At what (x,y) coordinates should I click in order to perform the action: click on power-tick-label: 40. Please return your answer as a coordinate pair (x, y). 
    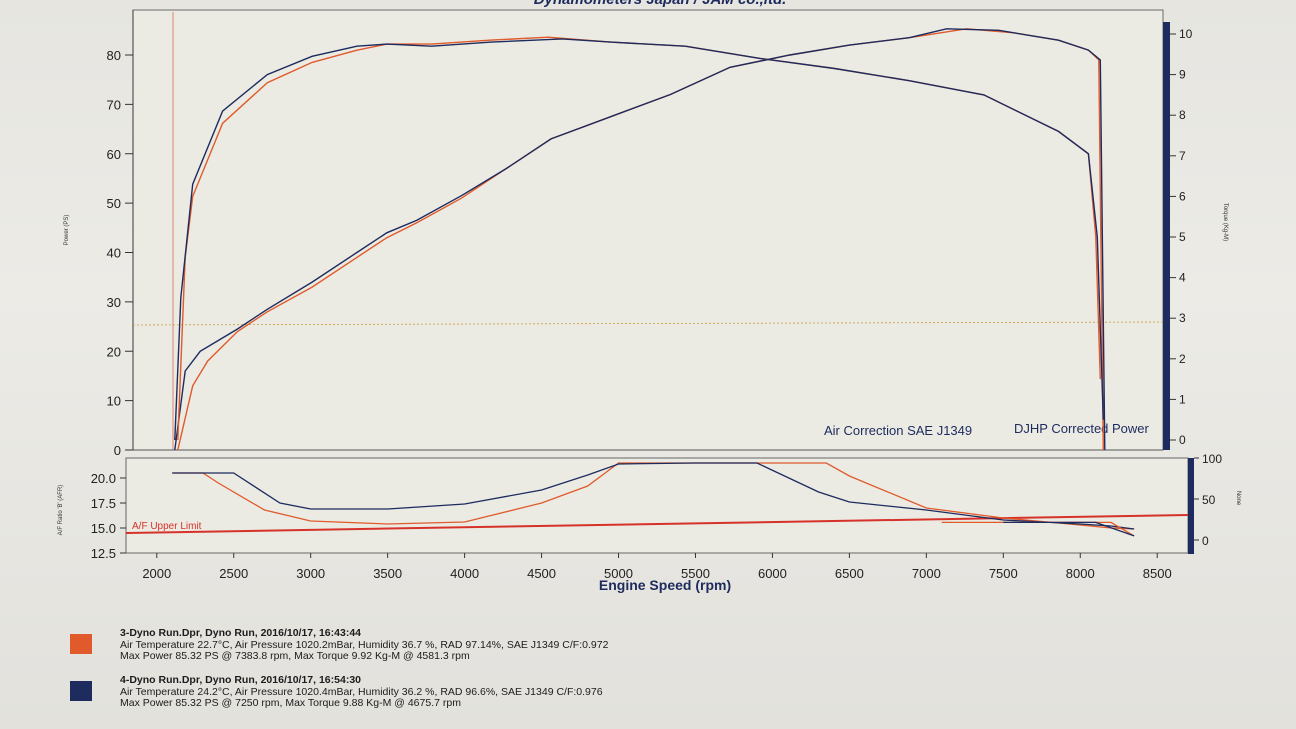
    Looking at the image, I should click on (114, 253).